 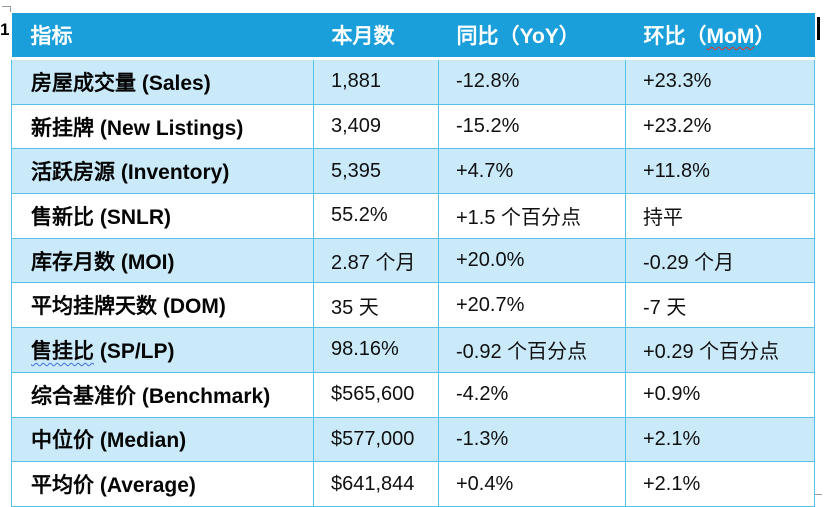 I want to click on header-mom: 环比（MoM）, so click(x=720, y=36).